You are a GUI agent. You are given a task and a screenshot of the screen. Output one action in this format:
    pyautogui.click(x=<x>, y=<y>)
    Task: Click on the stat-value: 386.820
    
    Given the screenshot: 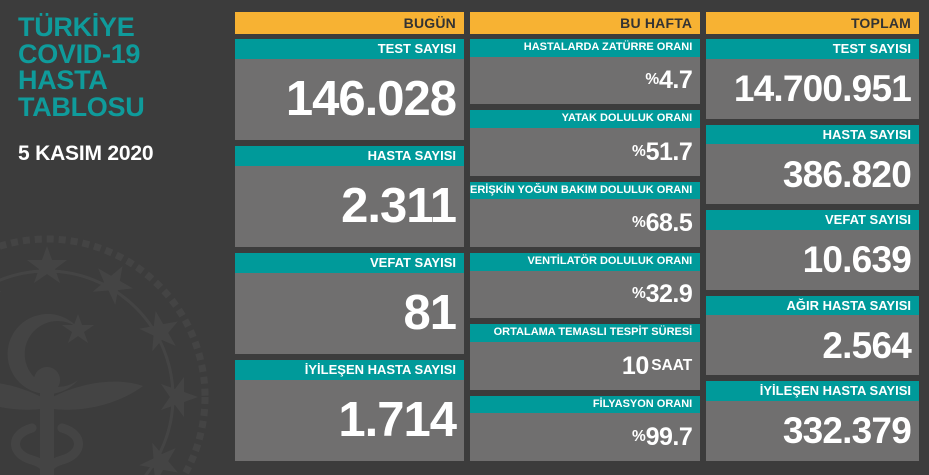 What is the action you would take?
    pyautogui.click(x=812, y=174)
    